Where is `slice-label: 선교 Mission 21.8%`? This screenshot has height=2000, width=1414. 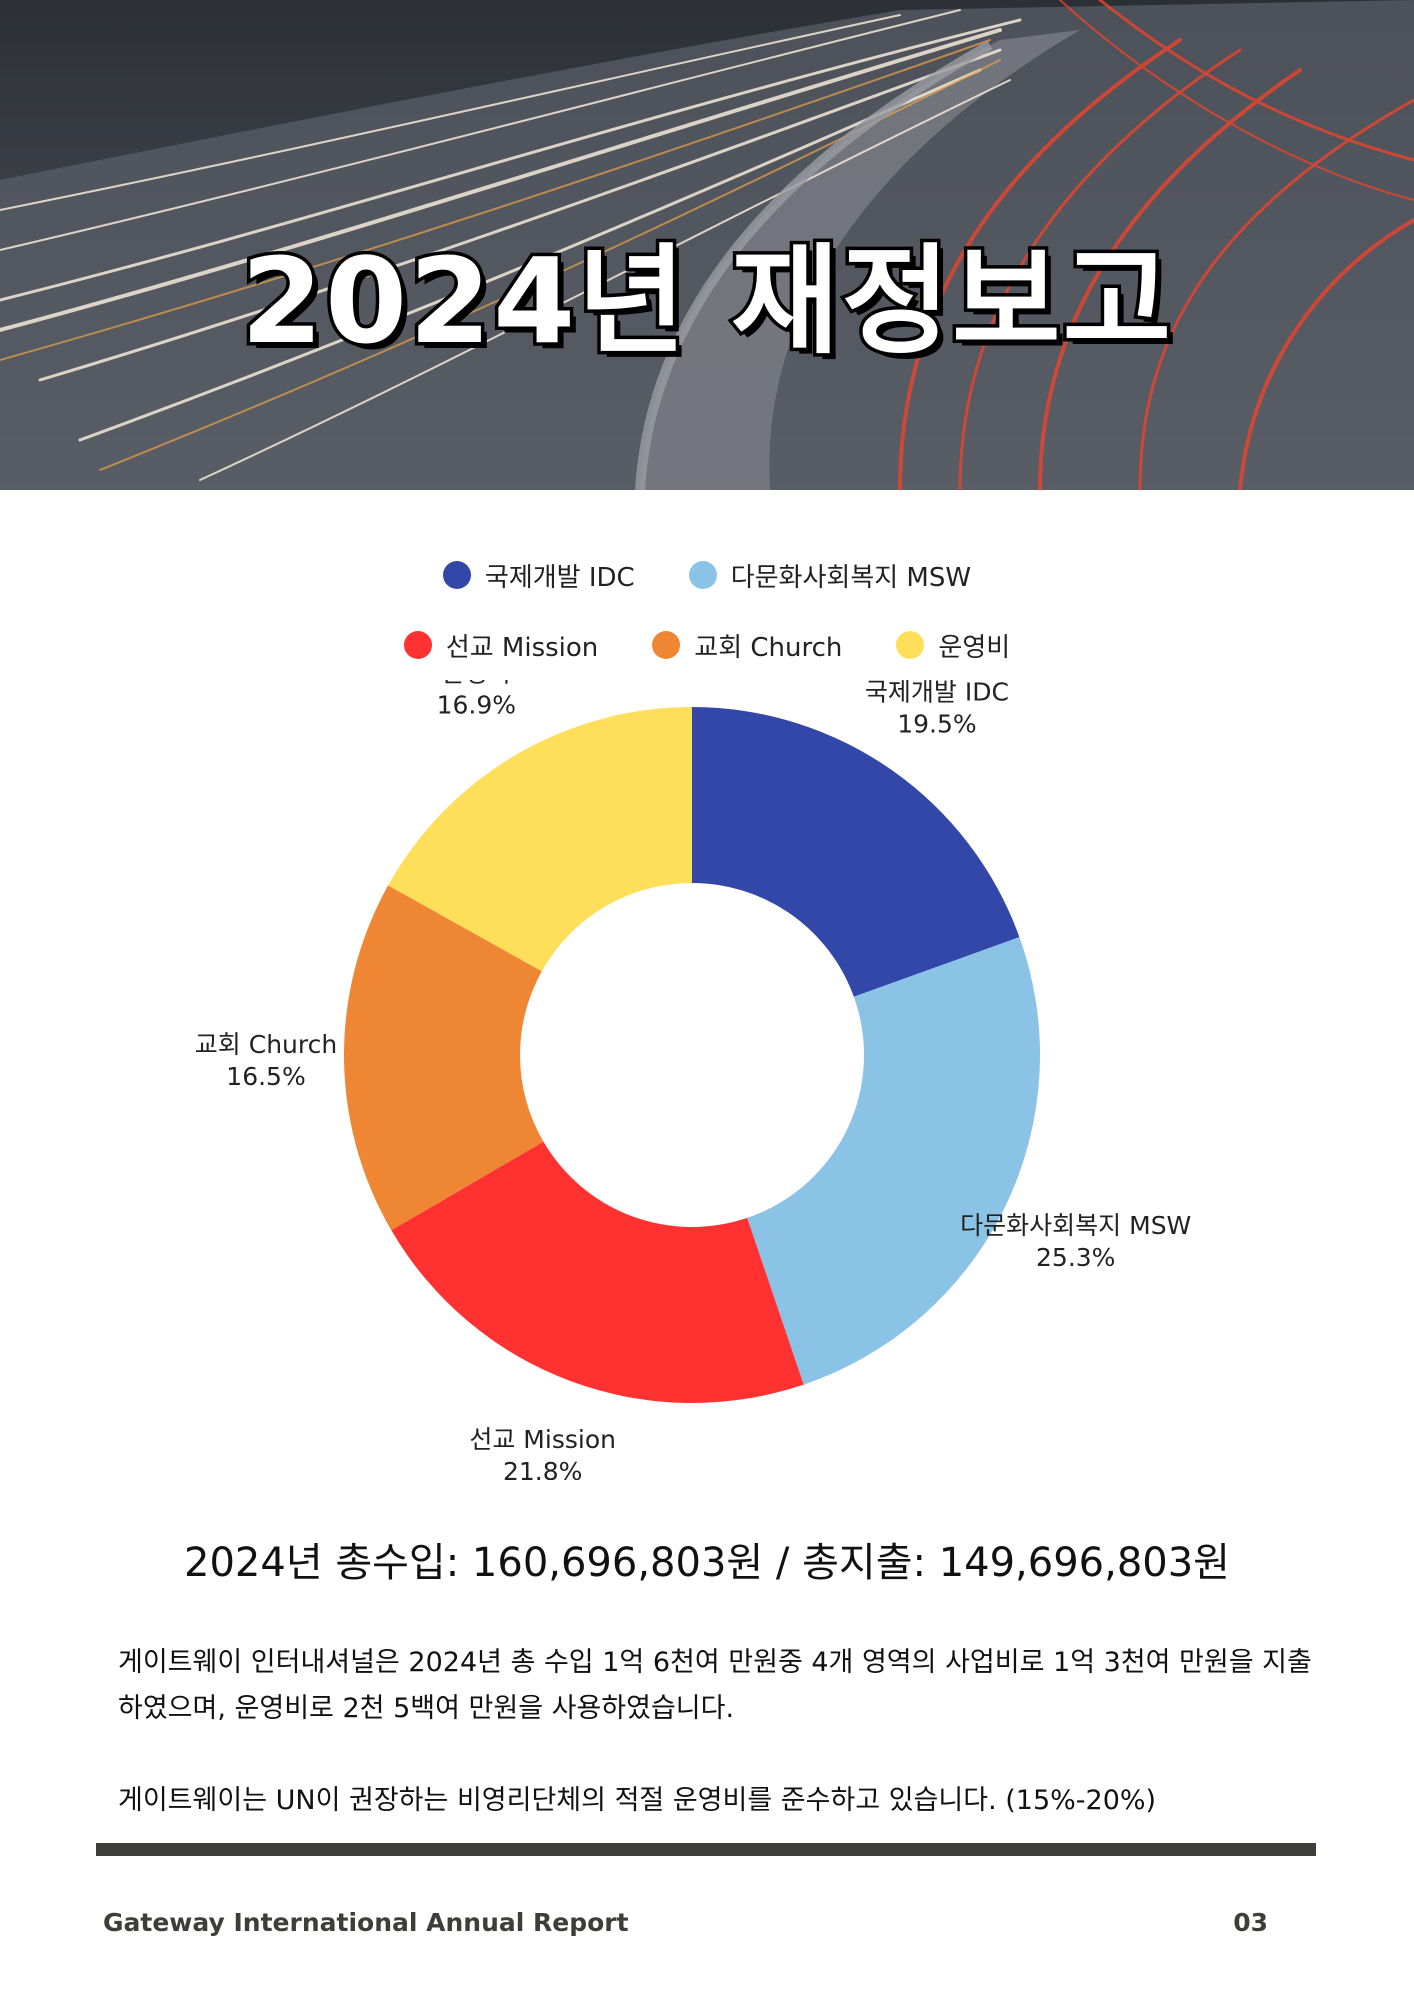
slice-label: 선교 Mission 21.8% is located at coordinates (542, 1452).